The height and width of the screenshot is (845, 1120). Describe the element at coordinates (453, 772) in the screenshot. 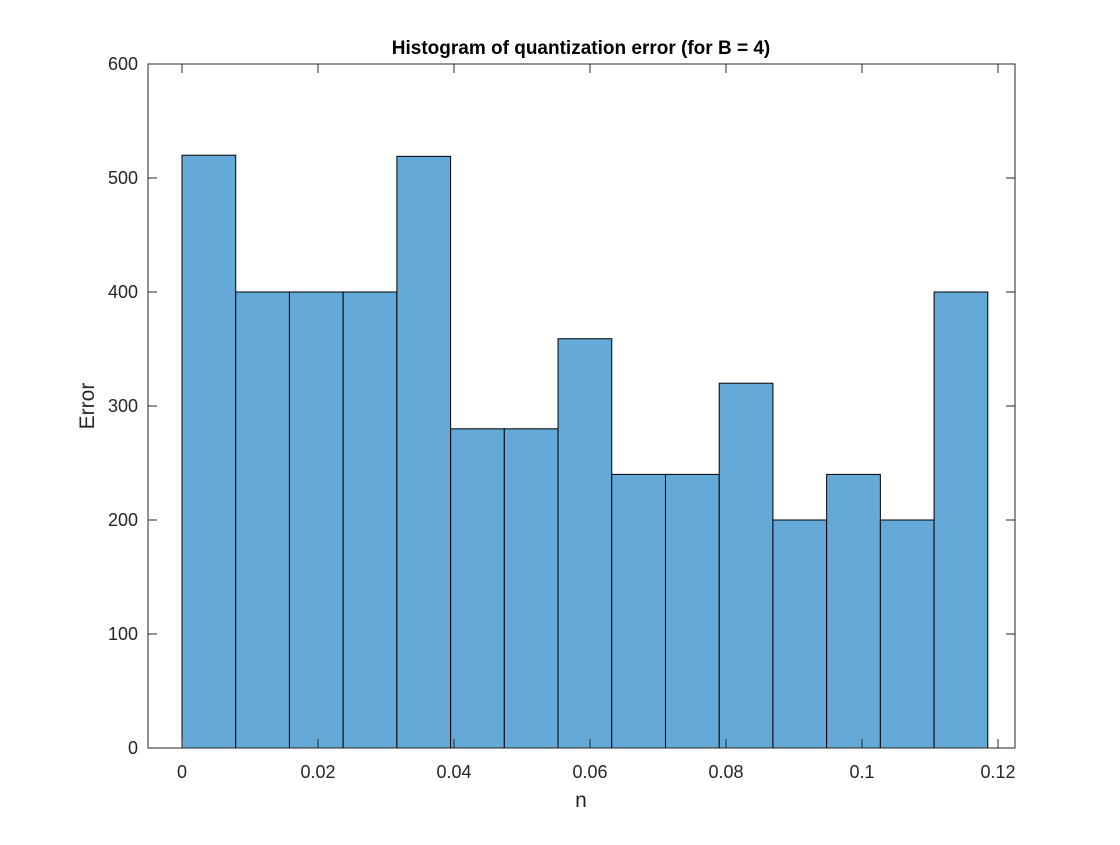

I see `x-tick-label: 0.04` at that location.